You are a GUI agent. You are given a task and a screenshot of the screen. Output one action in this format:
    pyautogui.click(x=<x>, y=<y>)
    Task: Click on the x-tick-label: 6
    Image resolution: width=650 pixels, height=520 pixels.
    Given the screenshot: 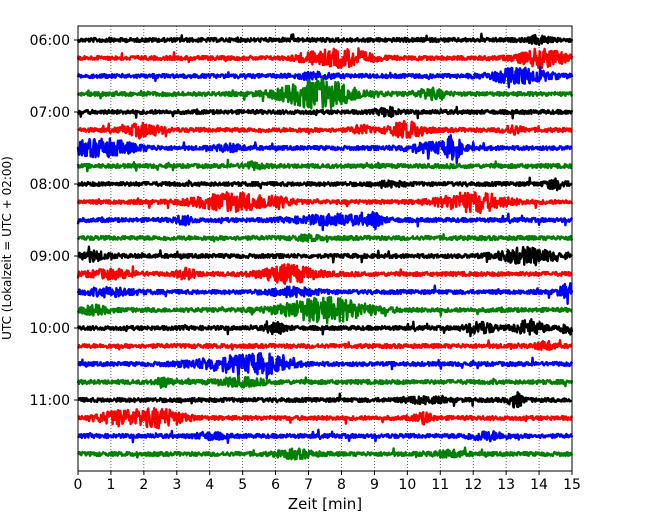 What is the action you would take?
    pyautogui.click(x=275, y=485)
    